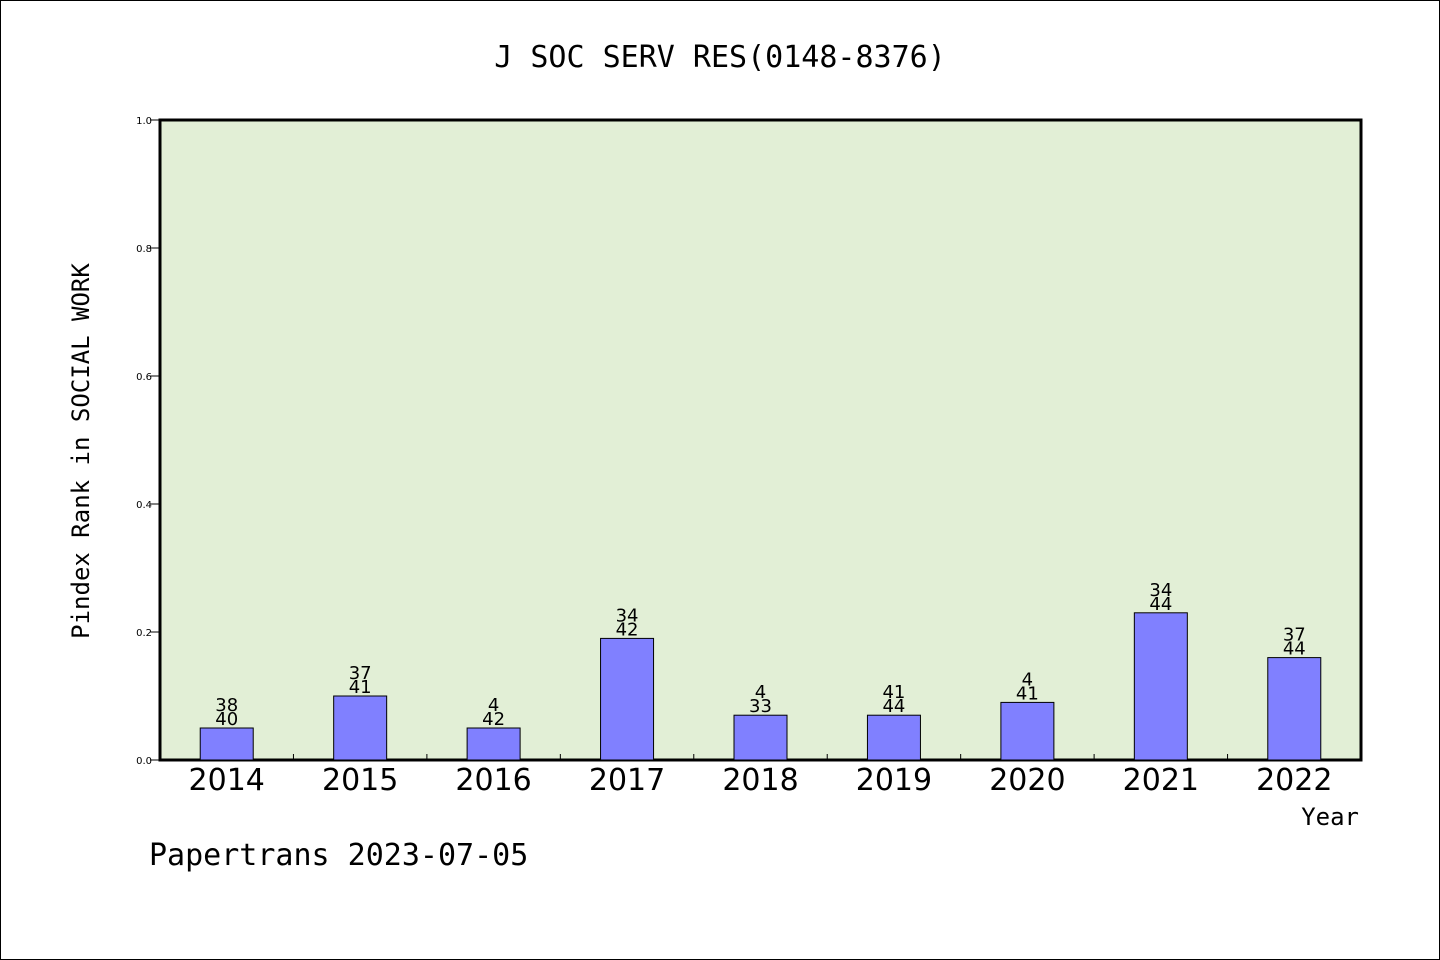  What do you see at coordinates (226, 719) in the screenshot?
I see `bar-total-label: 40` at bounding box center [226, 719].